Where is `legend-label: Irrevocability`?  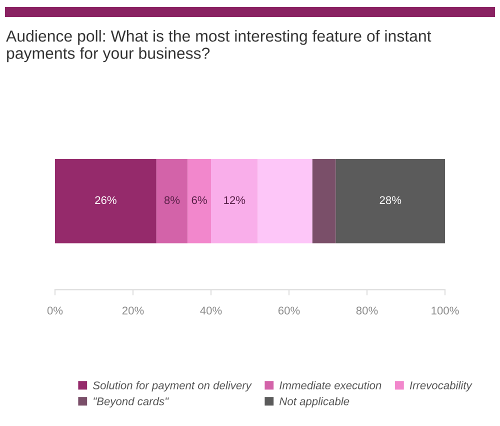
legend-label: Irrevocability is located at coordinates (441, 386).